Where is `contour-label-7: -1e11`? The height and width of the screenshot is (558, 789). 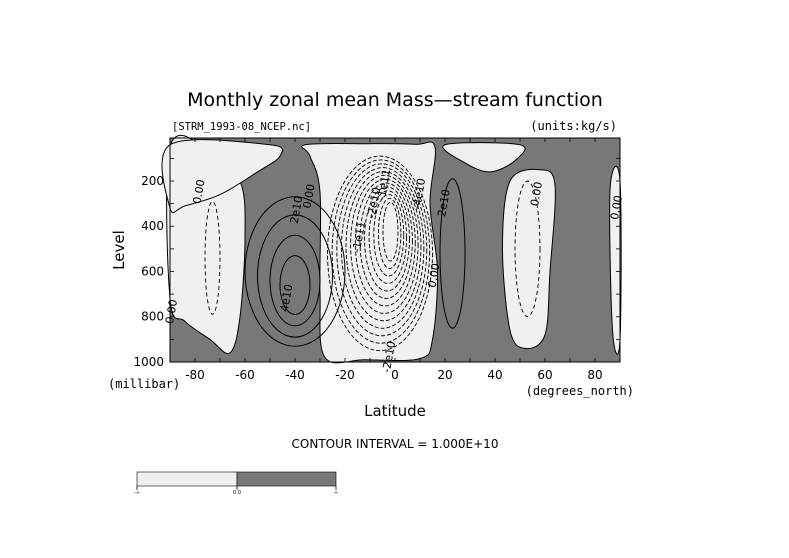
contour-label-7: -1e11 is located at coordinates (384, 185).